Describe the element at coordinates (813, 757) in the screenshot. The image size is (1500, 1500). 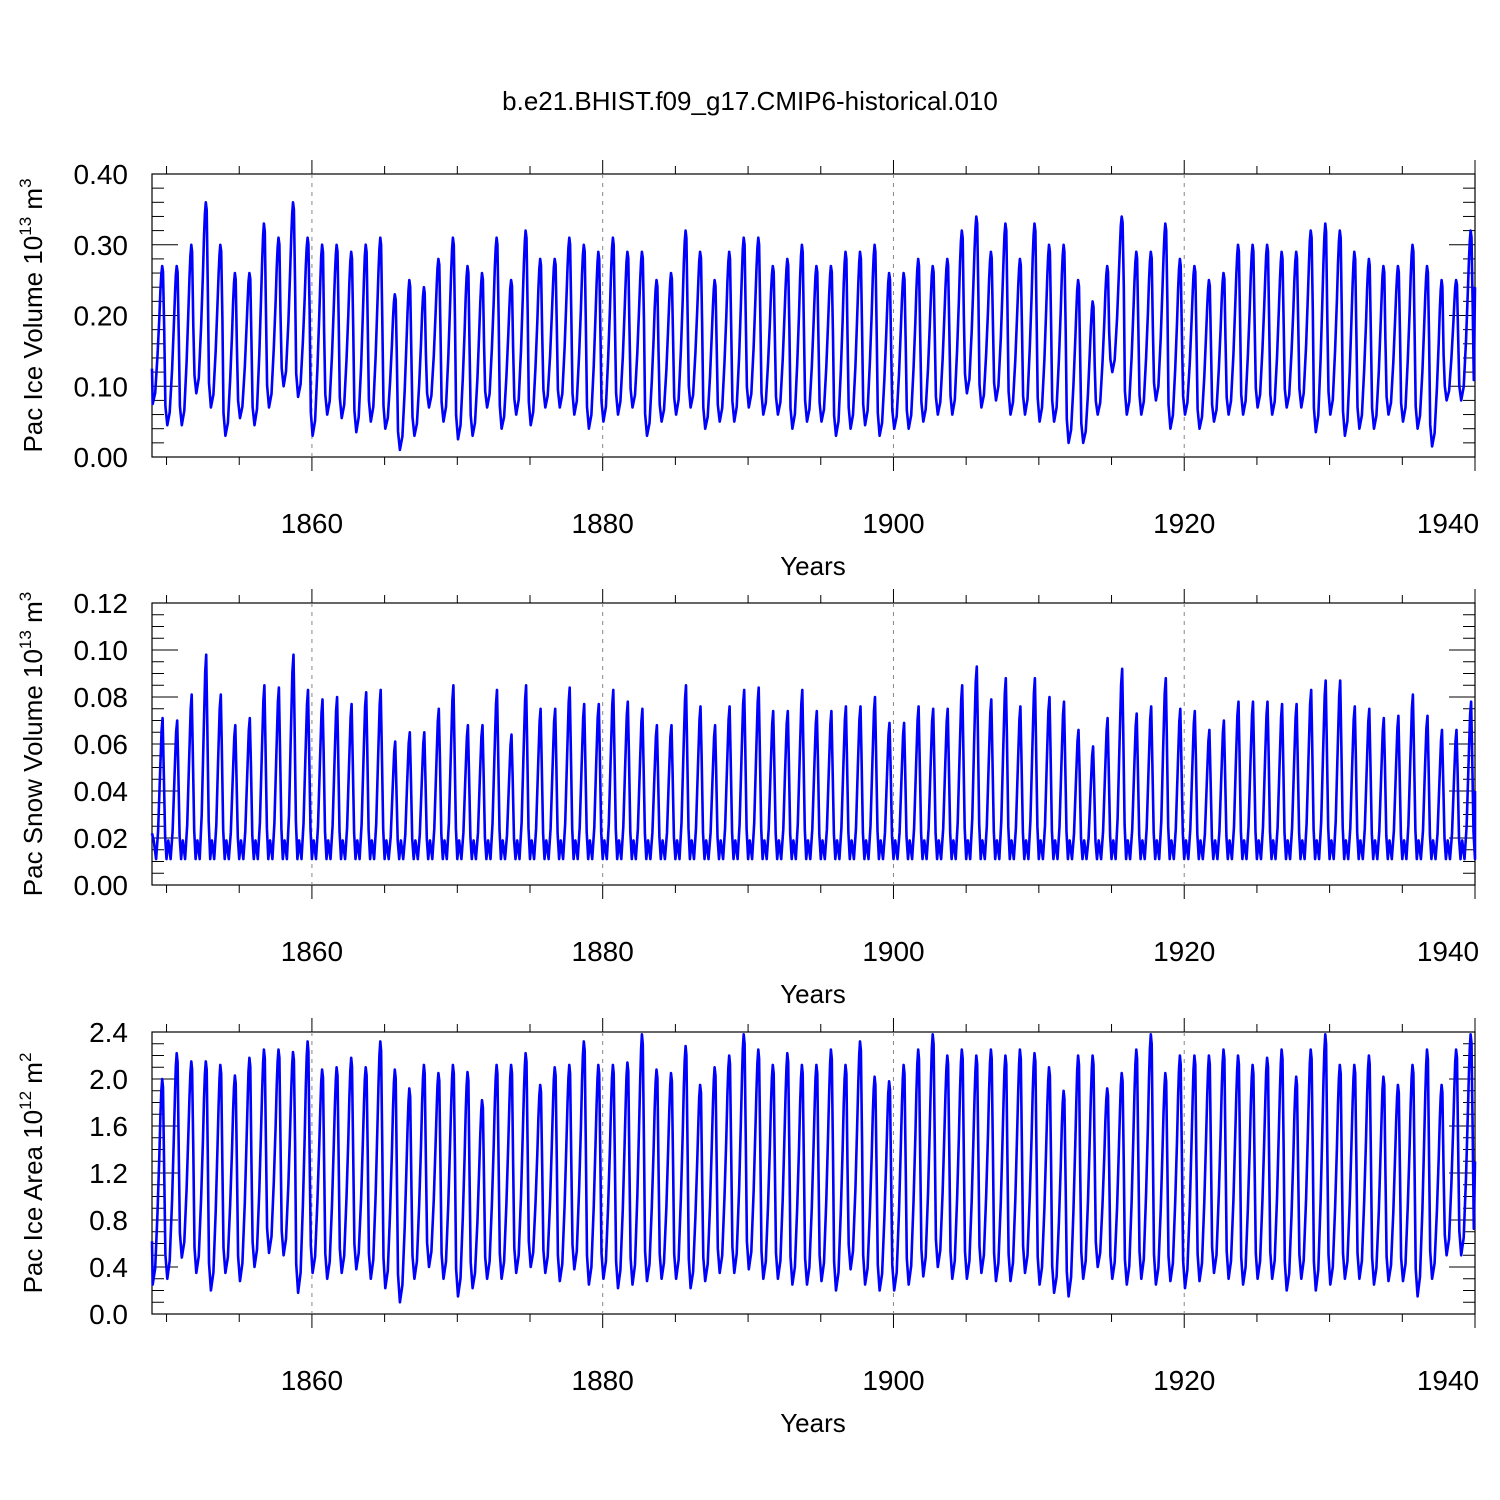
I see `pac-snow-volume-series-line` at that location.